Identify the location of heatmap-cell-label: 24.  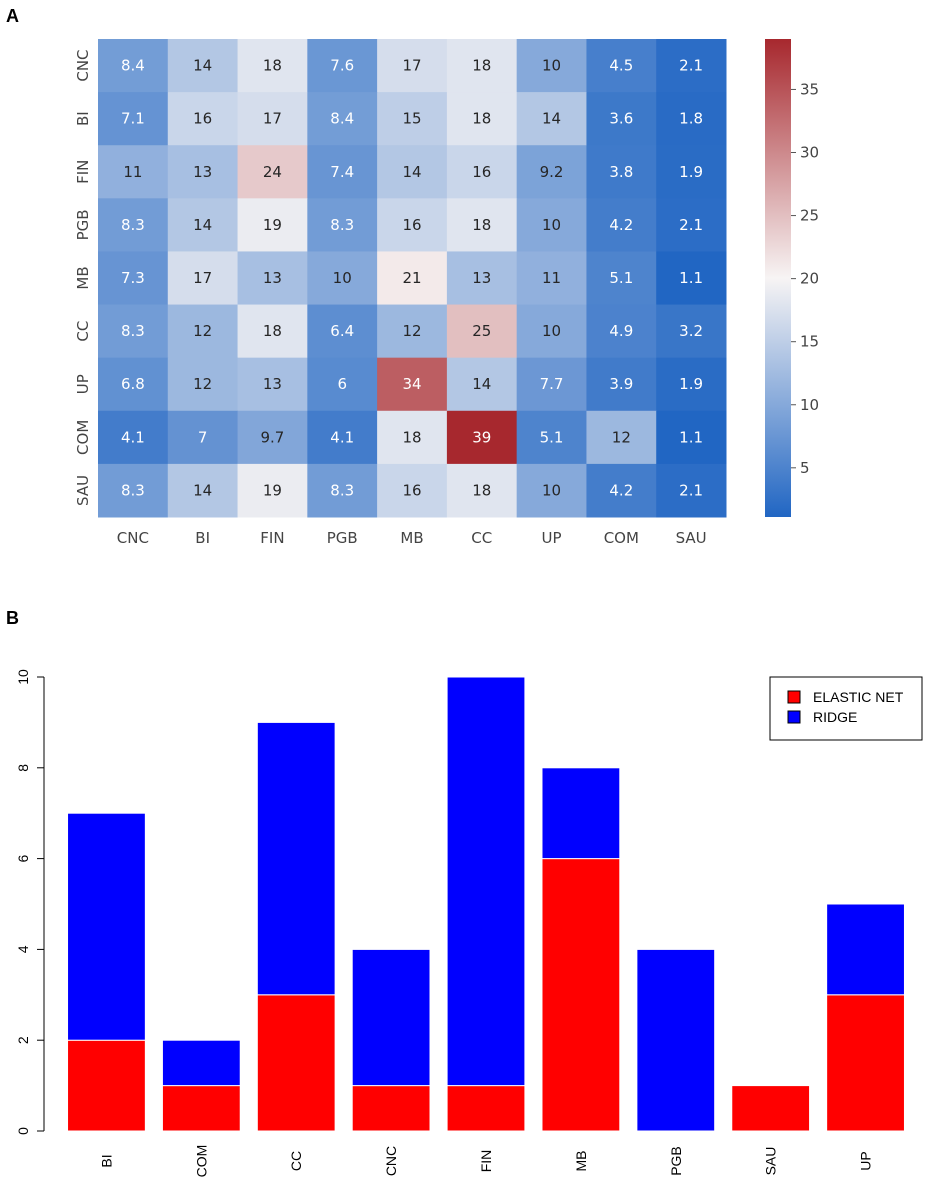
(272, 172).